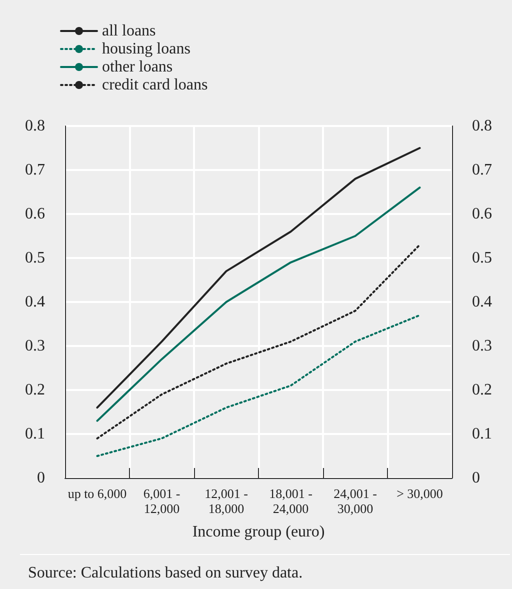  I want to click on y-tick-label: 0.8, so click(35, 126).